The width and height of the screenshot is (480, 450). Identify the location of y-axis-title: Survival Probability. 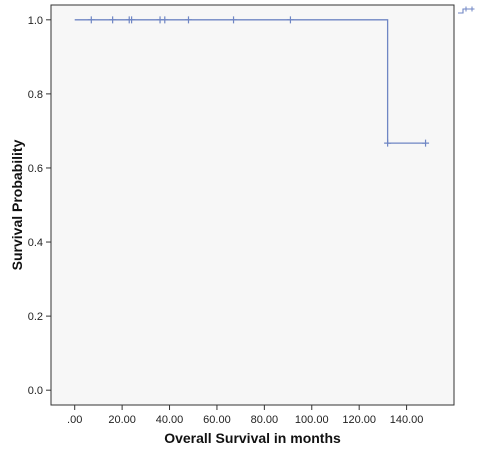
(17, 204).